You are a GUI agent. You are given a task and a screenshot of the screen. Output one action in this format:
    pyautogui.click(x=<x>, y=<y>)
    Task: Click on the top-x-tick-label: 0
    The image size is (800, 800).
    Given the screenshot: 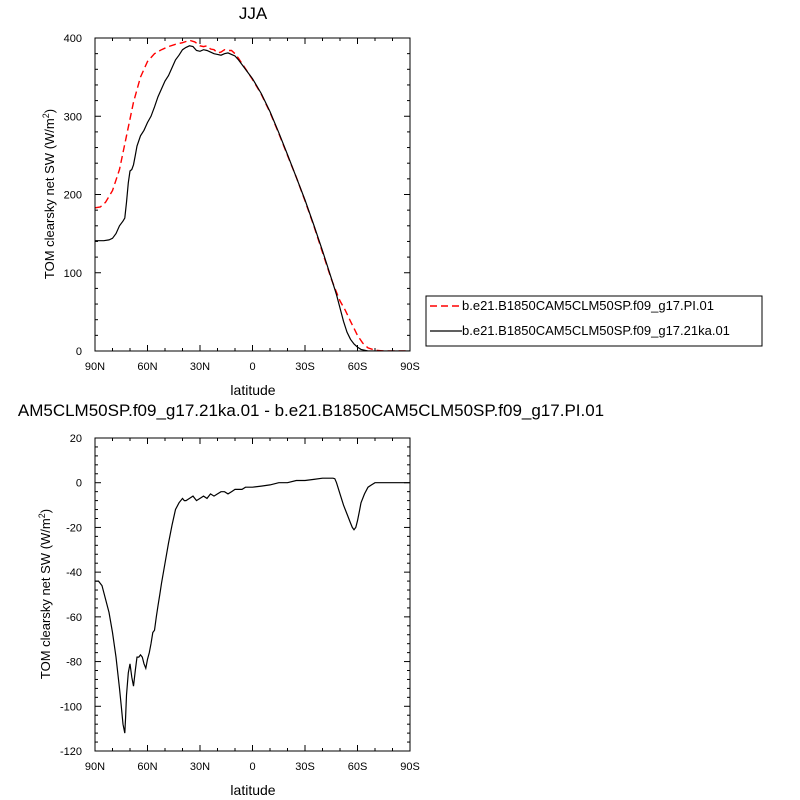 What is the action you would take?
    pyautogui.click(x=252, y=367)
    